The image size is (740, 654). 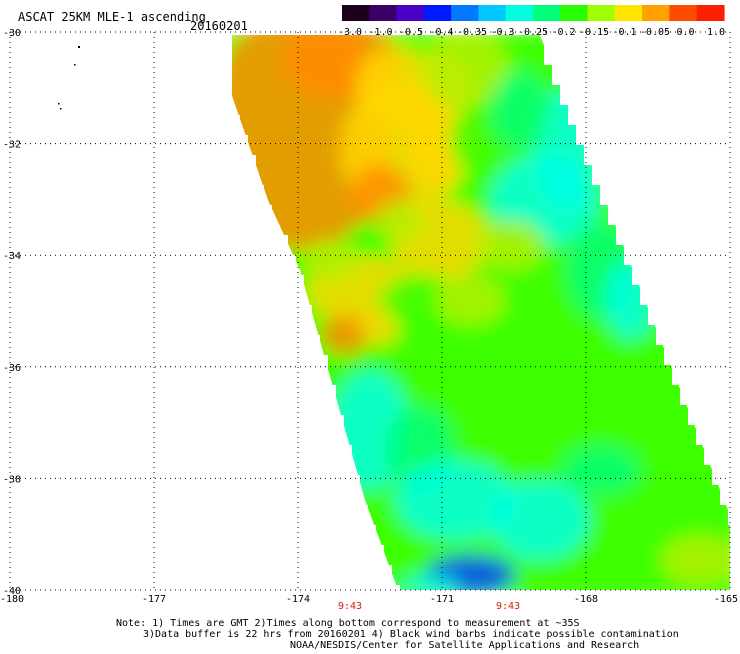 I want to click on lon-label: -180, so click(x=12, y=599).